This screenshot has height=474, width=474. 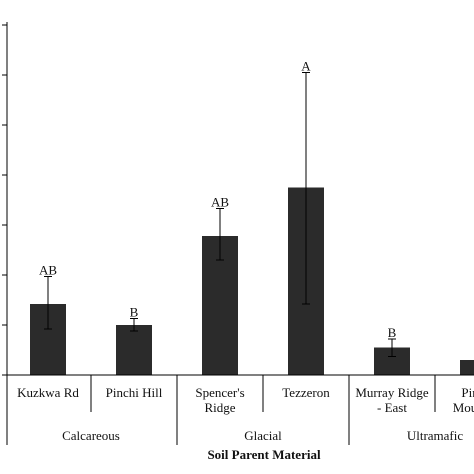 I want to click on x-tick-label-line: Tezzeron, so click(x=306, y=392).